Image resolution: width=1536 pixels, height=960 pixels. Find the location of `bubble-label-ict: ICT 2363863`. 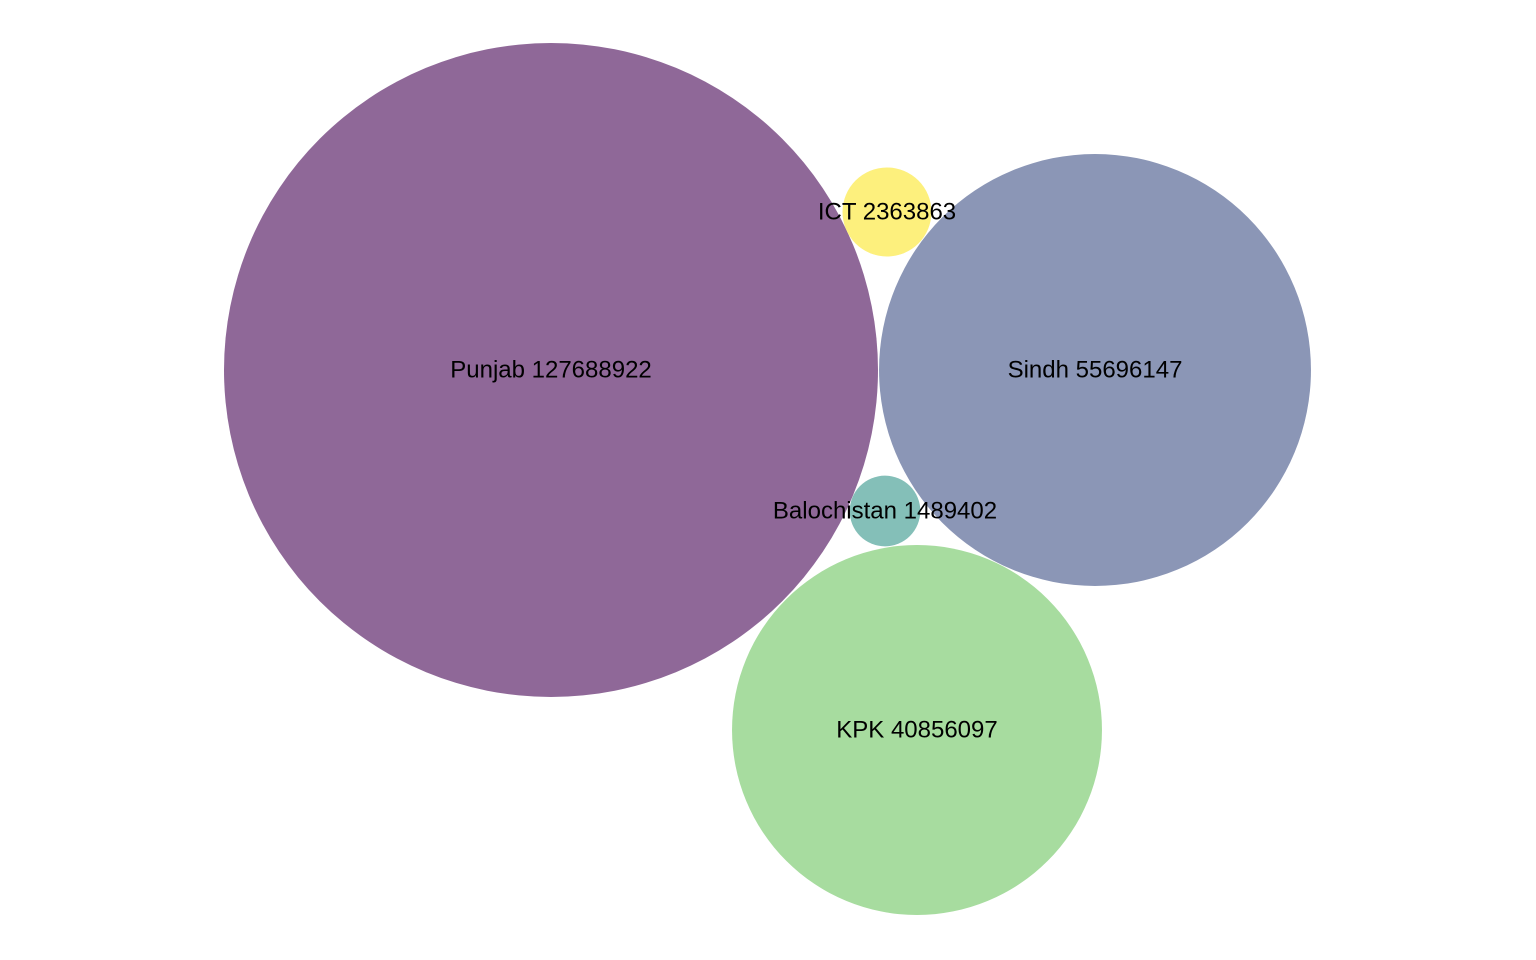

bubble-label-ict: ICT 2363863 is located at coordinates (887, 211).